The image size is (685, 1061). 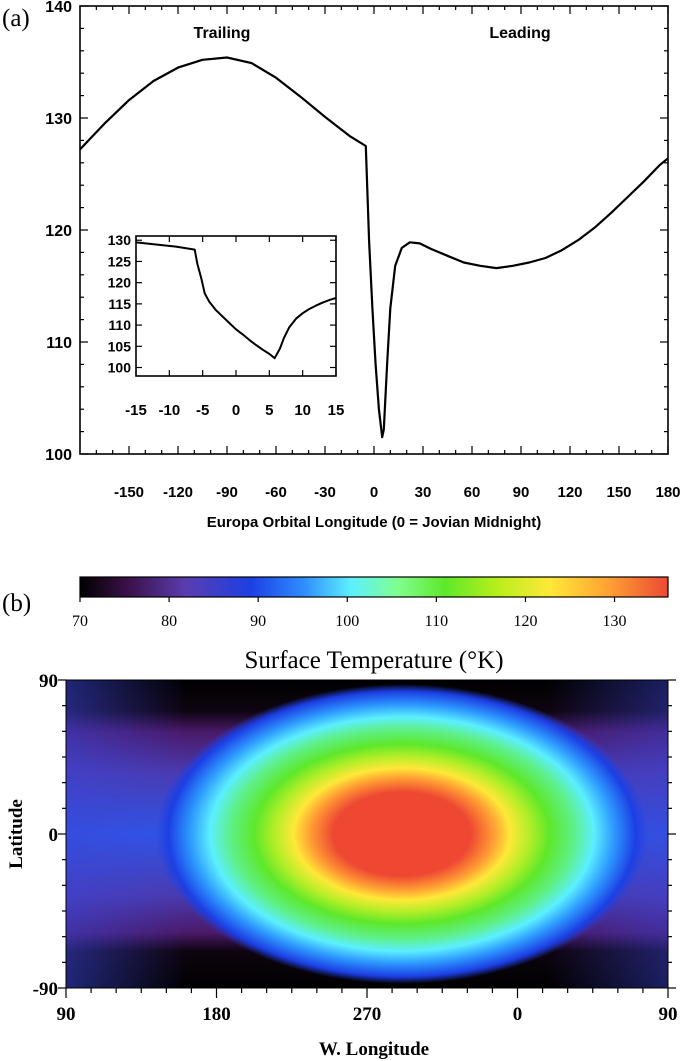 What do you see at coordinates (136, 410) in the screenshot?
I see `inset-x-tick-label: -15` at bounding box center [136, 410].